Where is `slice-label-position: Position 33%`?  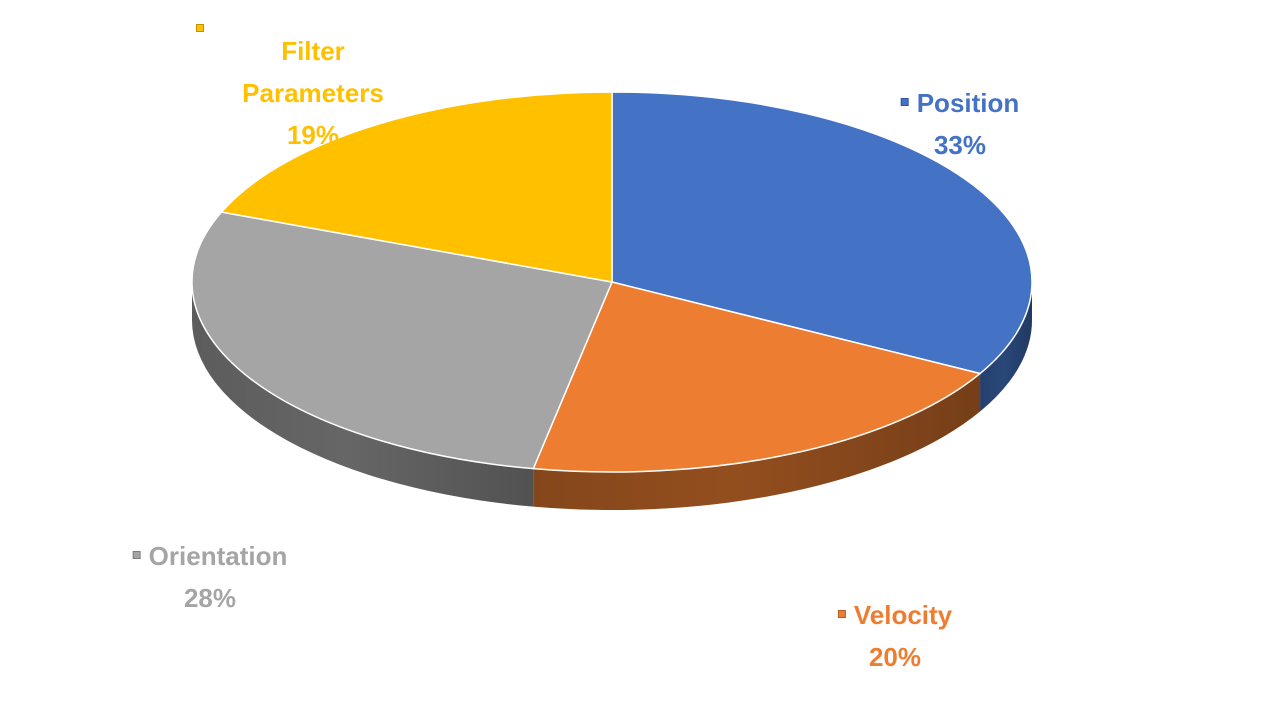 slice-label-position: Position 33% is located at coordinates (960, 124).